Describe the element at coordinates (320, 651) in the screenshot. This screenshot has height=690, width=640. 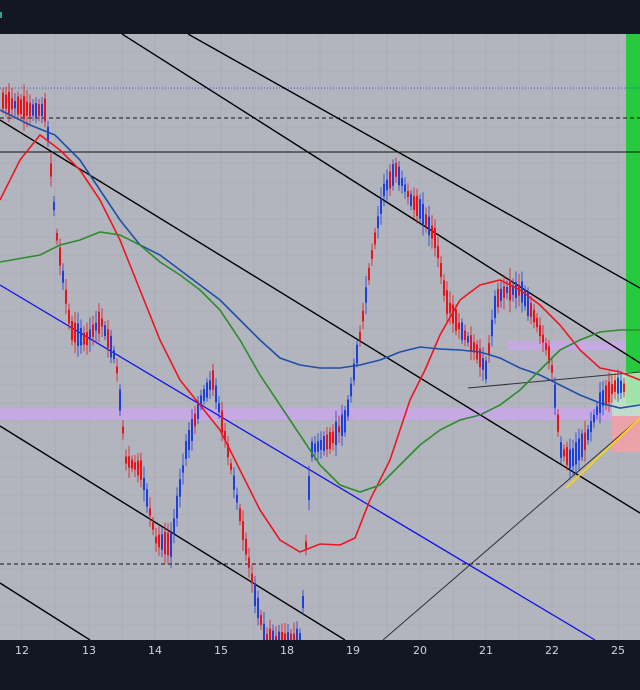
I see `x-axis: 12 13 14 15 18 19 20 21 22 25` at that location.